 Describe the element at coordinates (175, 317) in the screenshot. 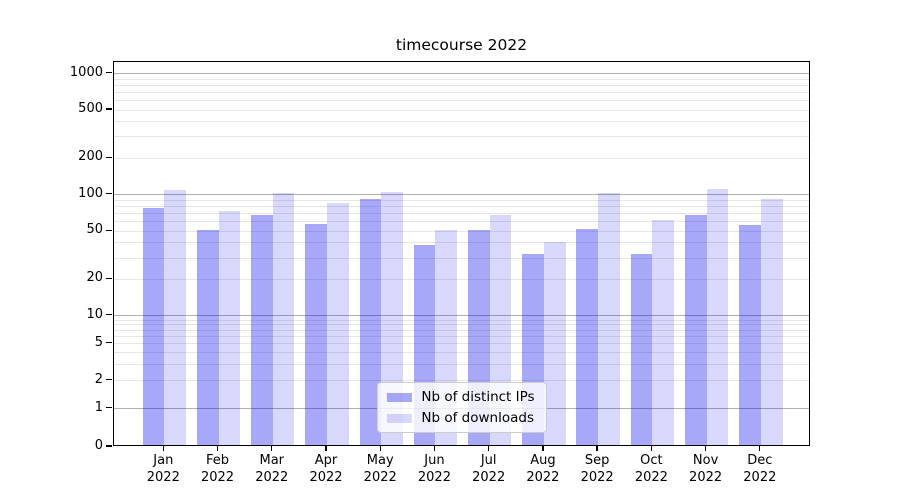

I see `bar-downloads-jan` at that location.